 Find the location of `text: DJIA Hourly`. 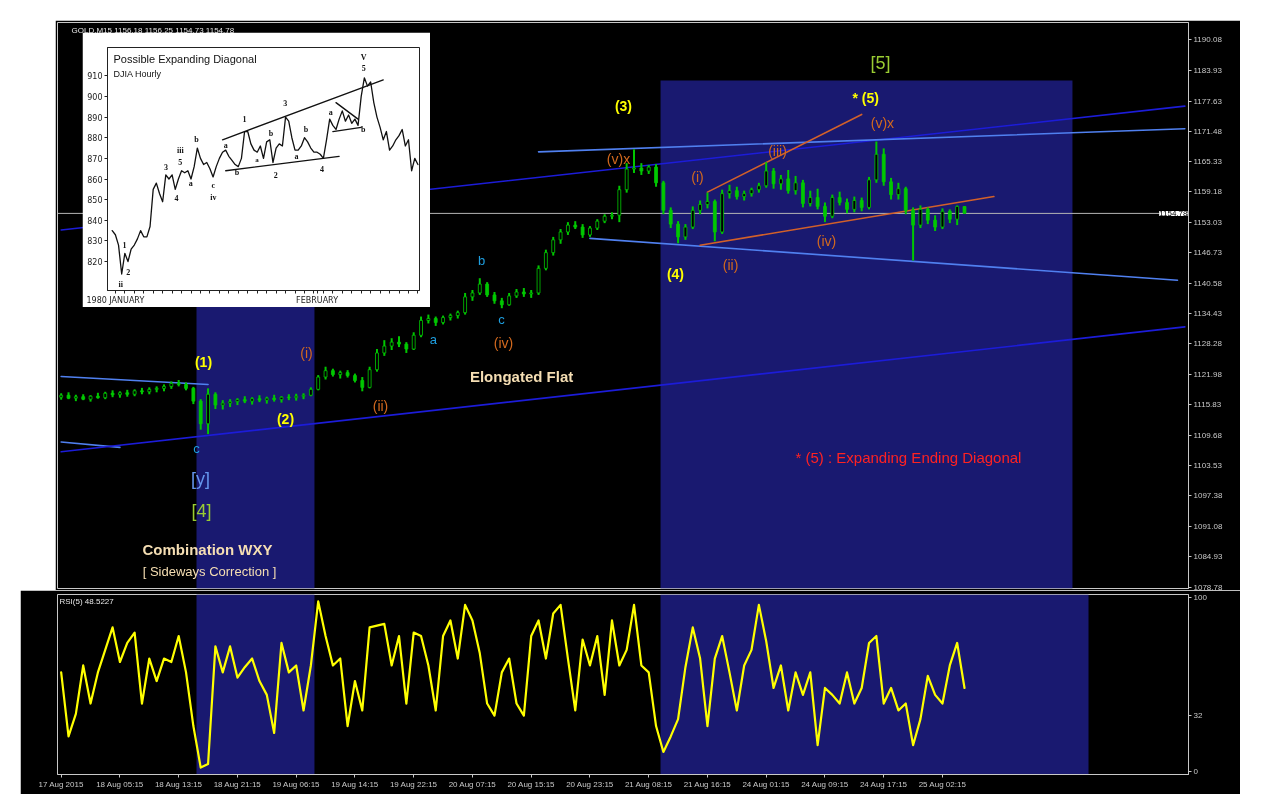

text: DJIA Hourly is located at coordinates (137, 73).